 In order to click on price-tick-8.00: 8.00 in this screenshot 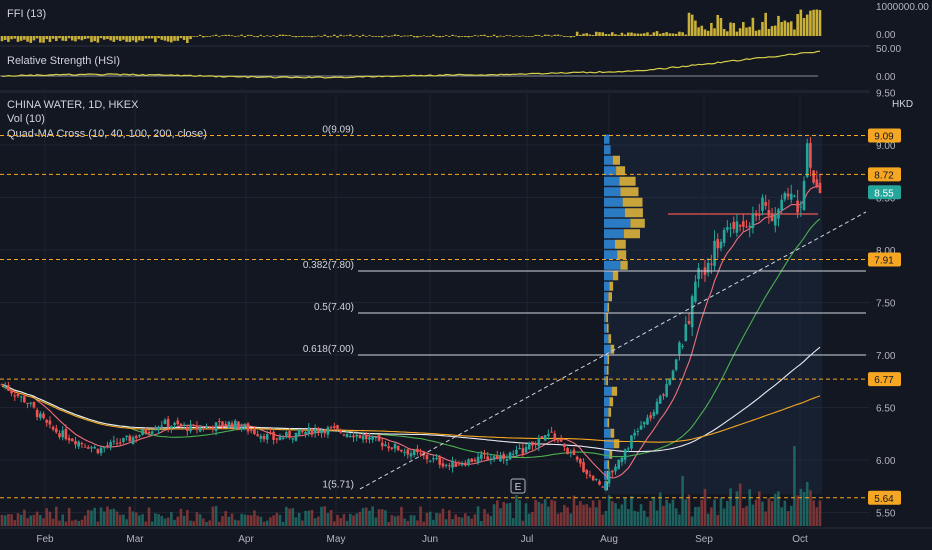, I will do `click(886, 251)`.